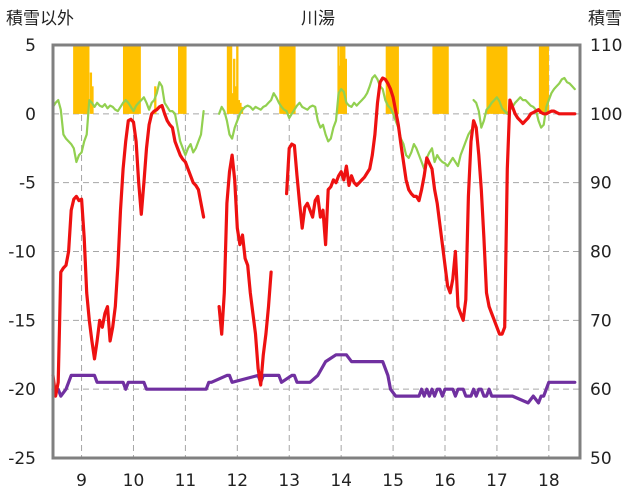  Describe the element at coordinates (30, 115) in the screenshot. I see `left-tick-label: 0` at that location.